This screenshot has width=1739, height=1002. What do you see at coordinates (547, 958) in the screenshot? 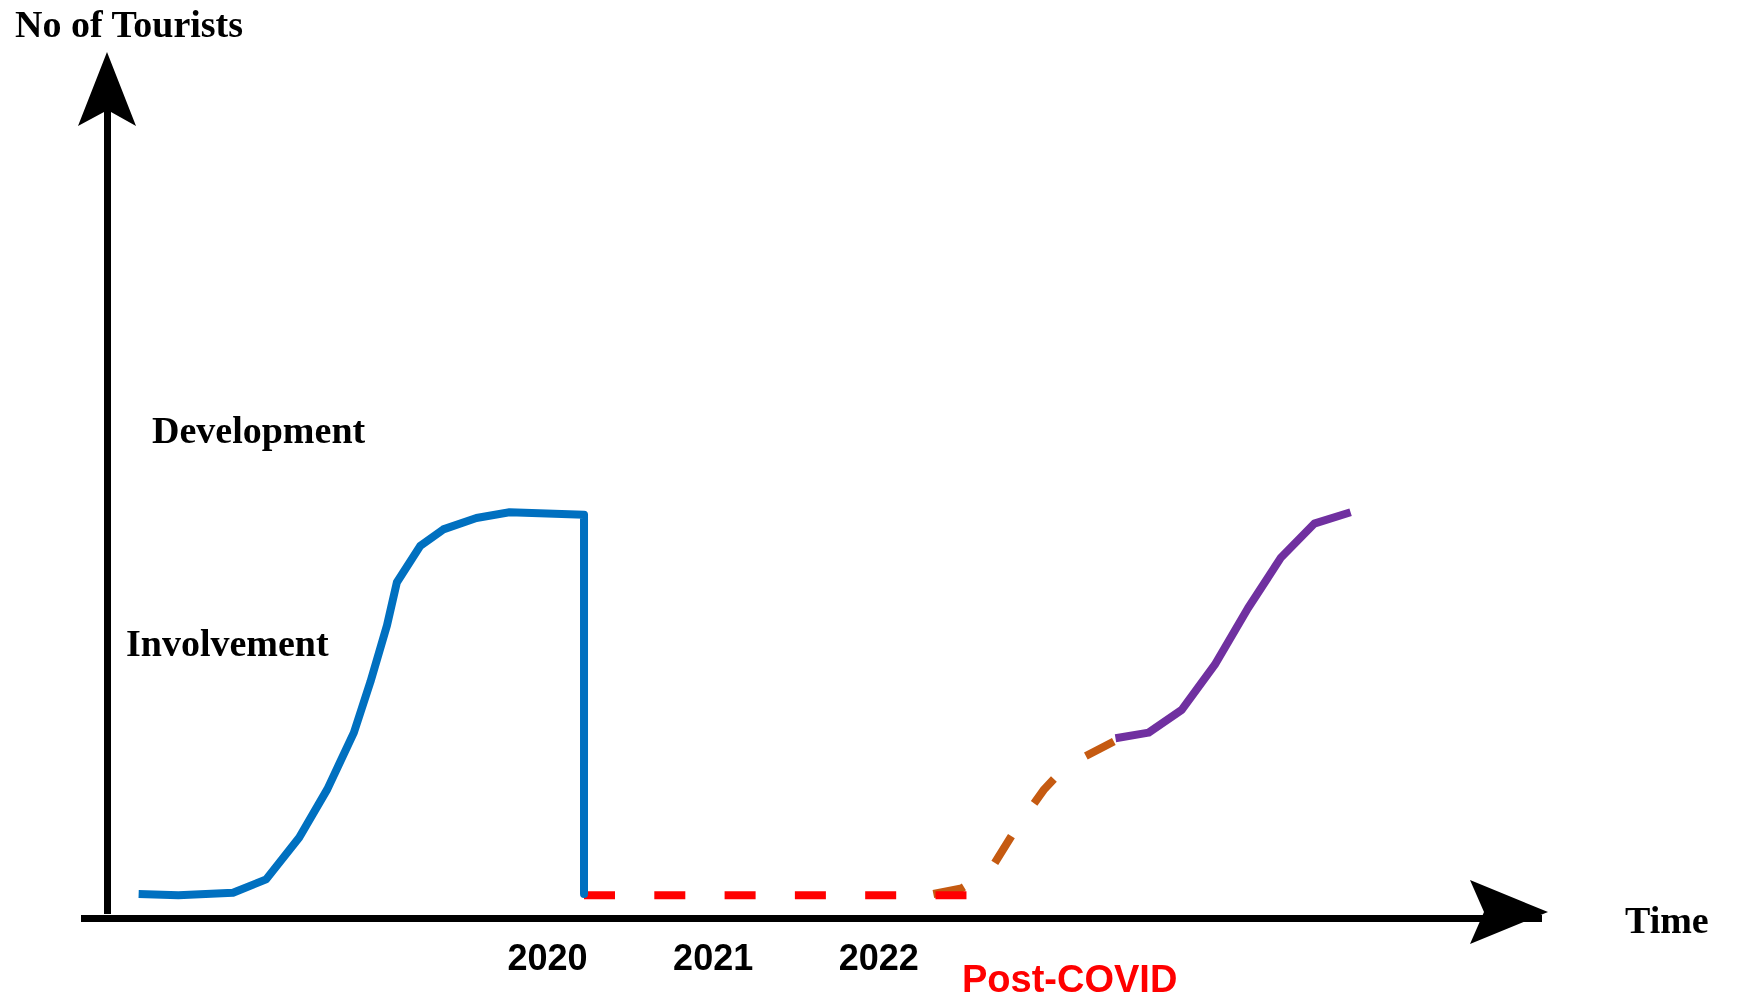
I see `x-tick-label: 2020` at bounding box center [547, 958].